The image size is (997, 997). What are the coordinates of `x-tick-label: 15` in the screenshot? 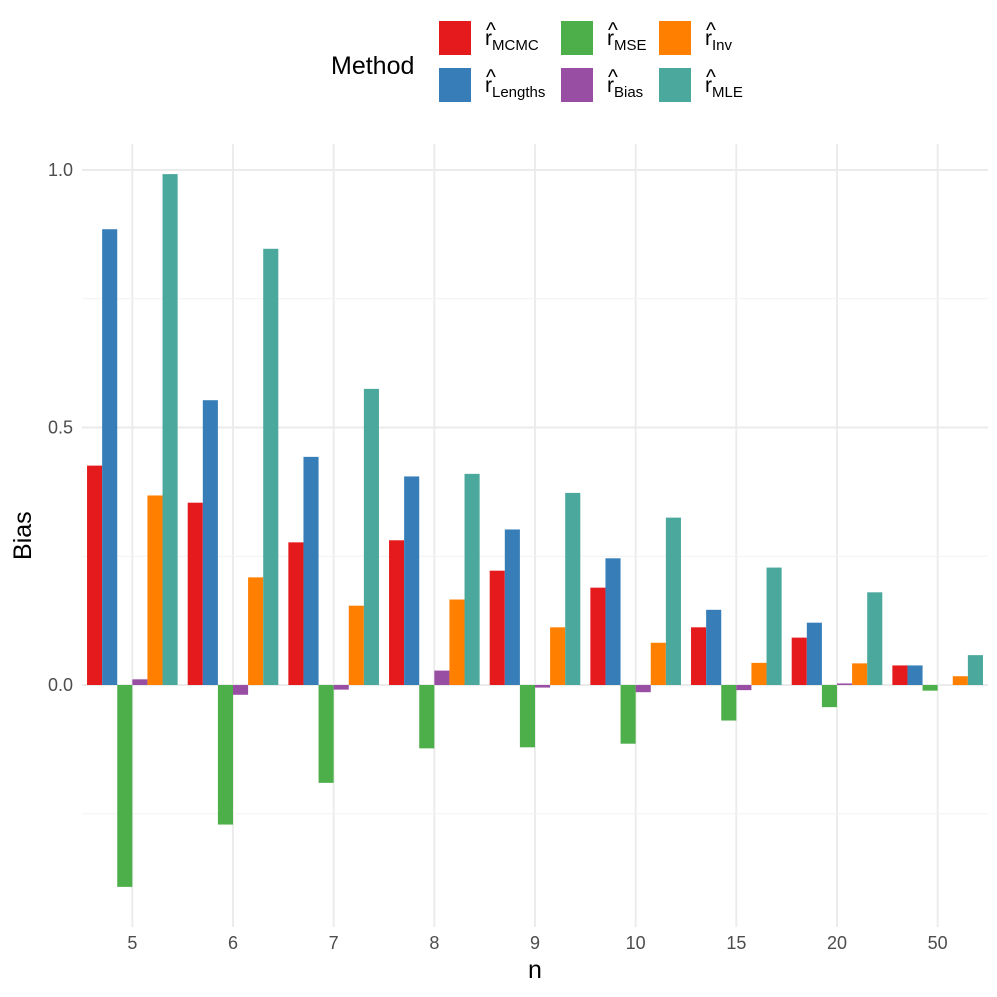 It's located at (736, 943).